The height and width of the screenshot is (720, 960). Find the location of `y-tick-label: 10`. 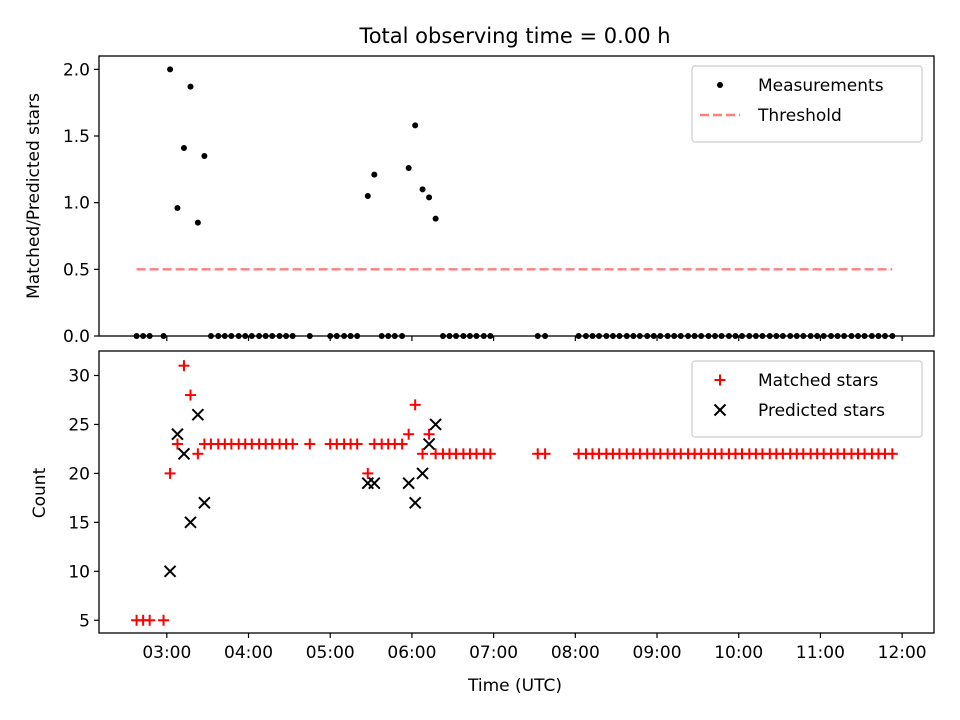

y-tick-label: 10 is located at coordinates (79, 572).